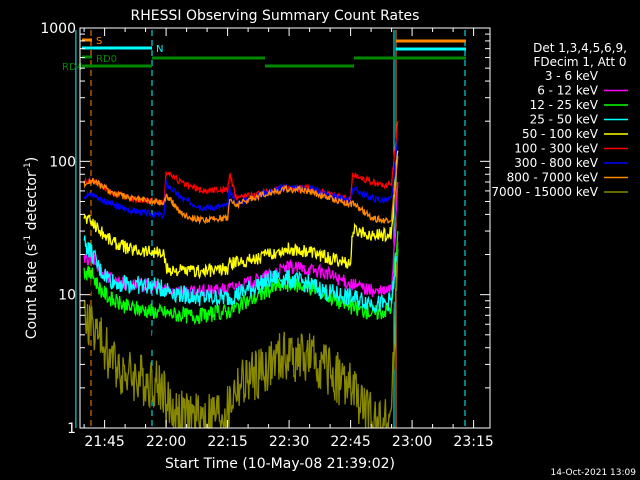 The image size is (640, 480). What do you see at coordinates (544, 192) in the screenshot?
I see `legend-entry: 7000 - 15000 keV` at bounding box center [544, 192].